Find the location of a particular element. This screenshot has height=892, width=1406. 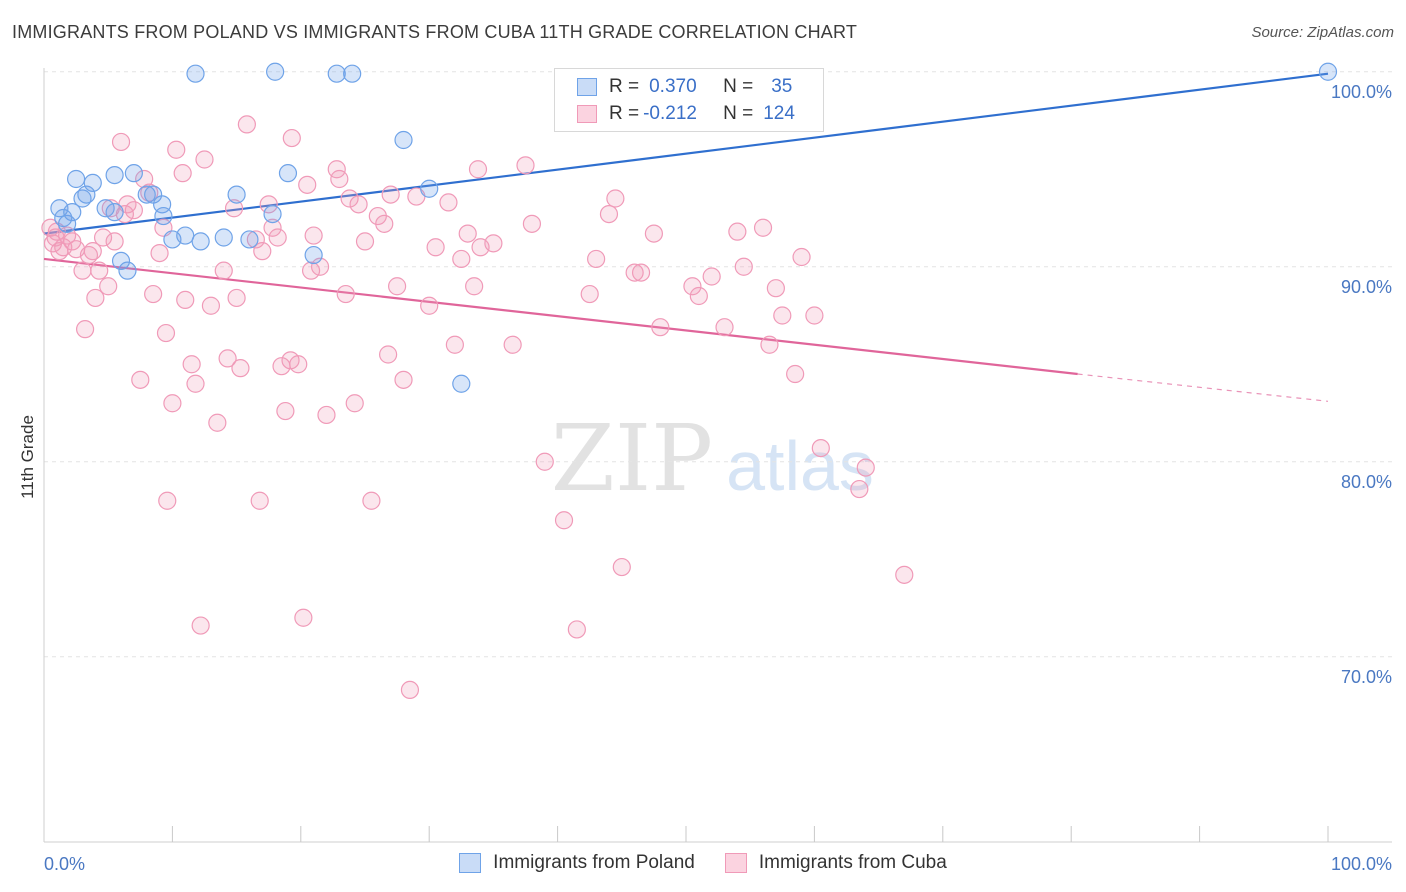

y-tick-label: 80.0% is located at coordinates (1366, 482).